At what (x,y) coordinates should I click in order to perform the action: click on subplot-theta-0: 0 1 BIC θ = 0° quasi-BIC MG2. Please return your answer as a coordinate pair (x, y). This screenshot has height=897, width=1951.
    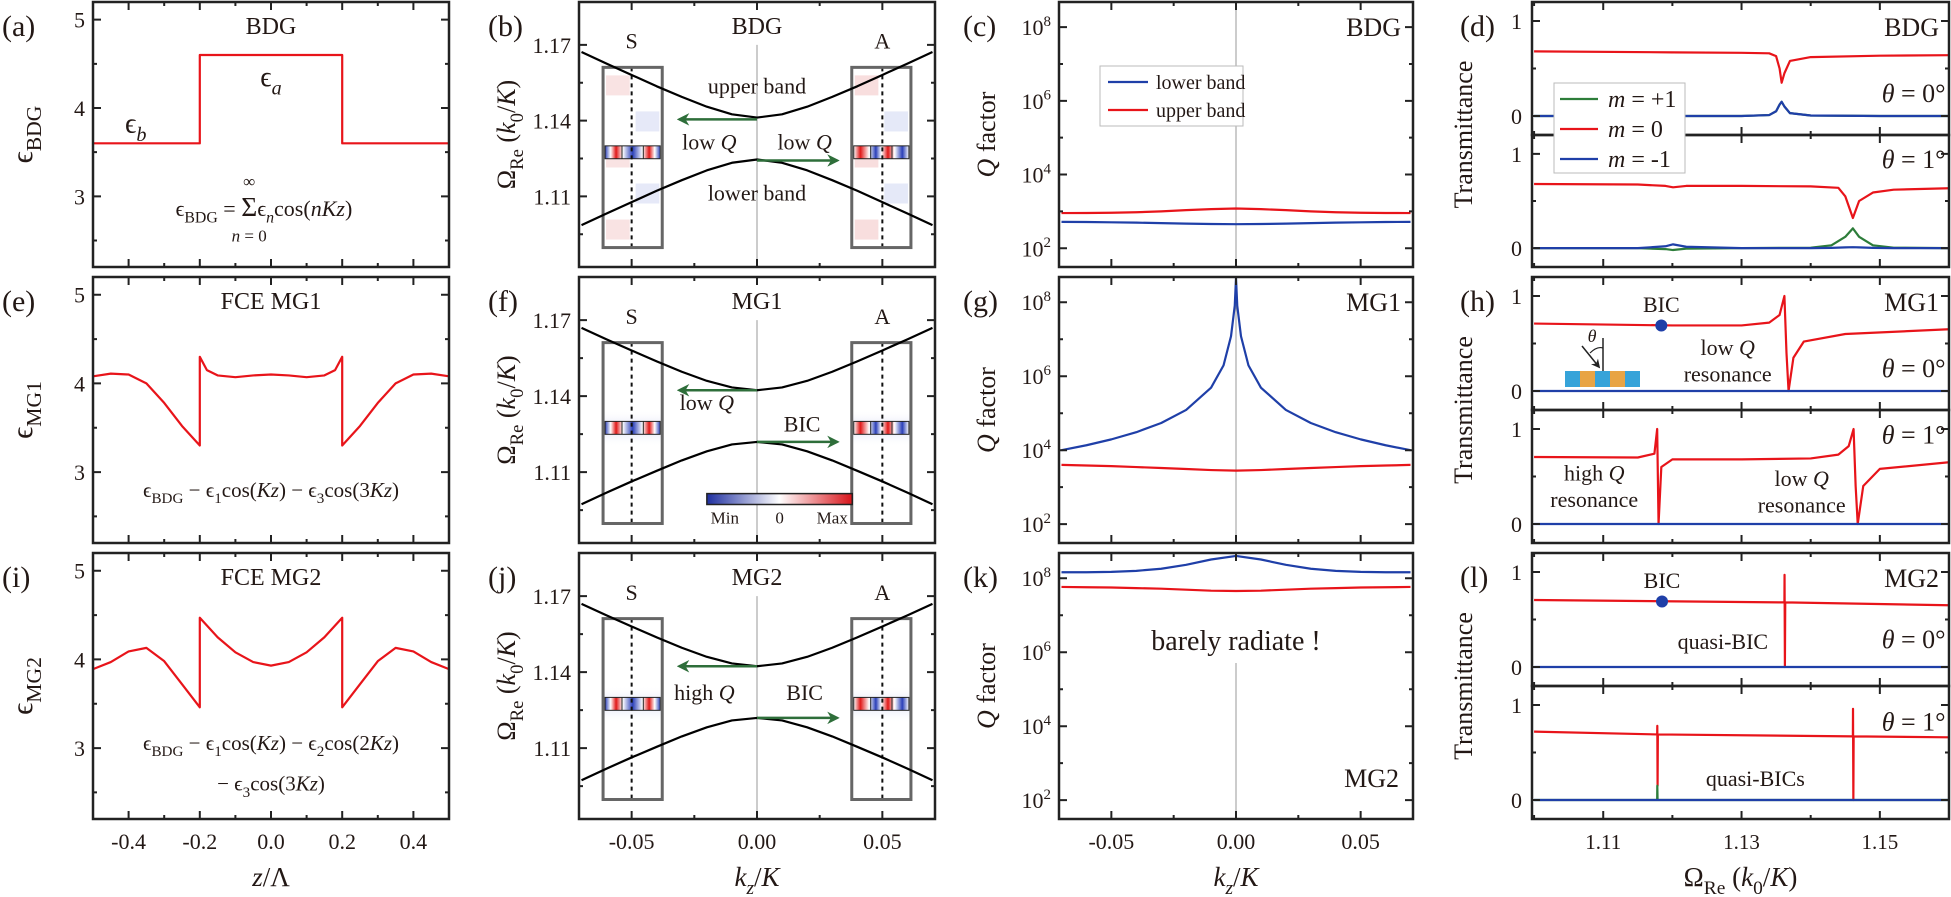
    Looking at the image, I should click on (1731, 619).